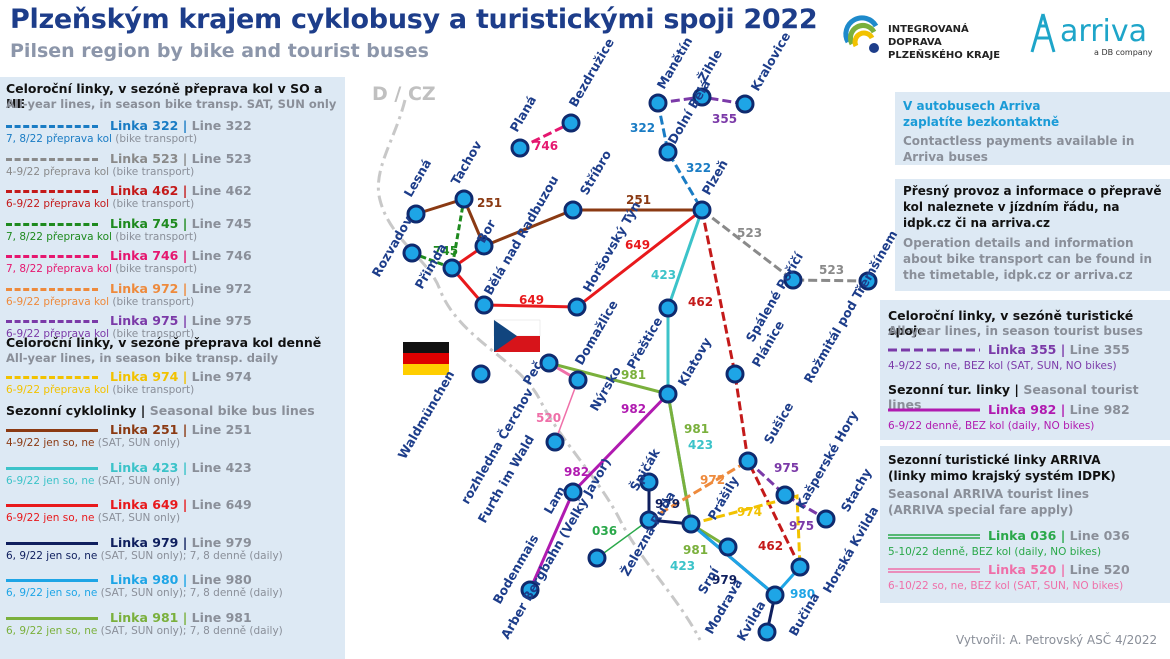 The height and width of the screenshot is (659, 1170). What do you see at coordinates (649, 482) in the screenshot?
I see `station--pi-k` at bounding box center [649, 482].